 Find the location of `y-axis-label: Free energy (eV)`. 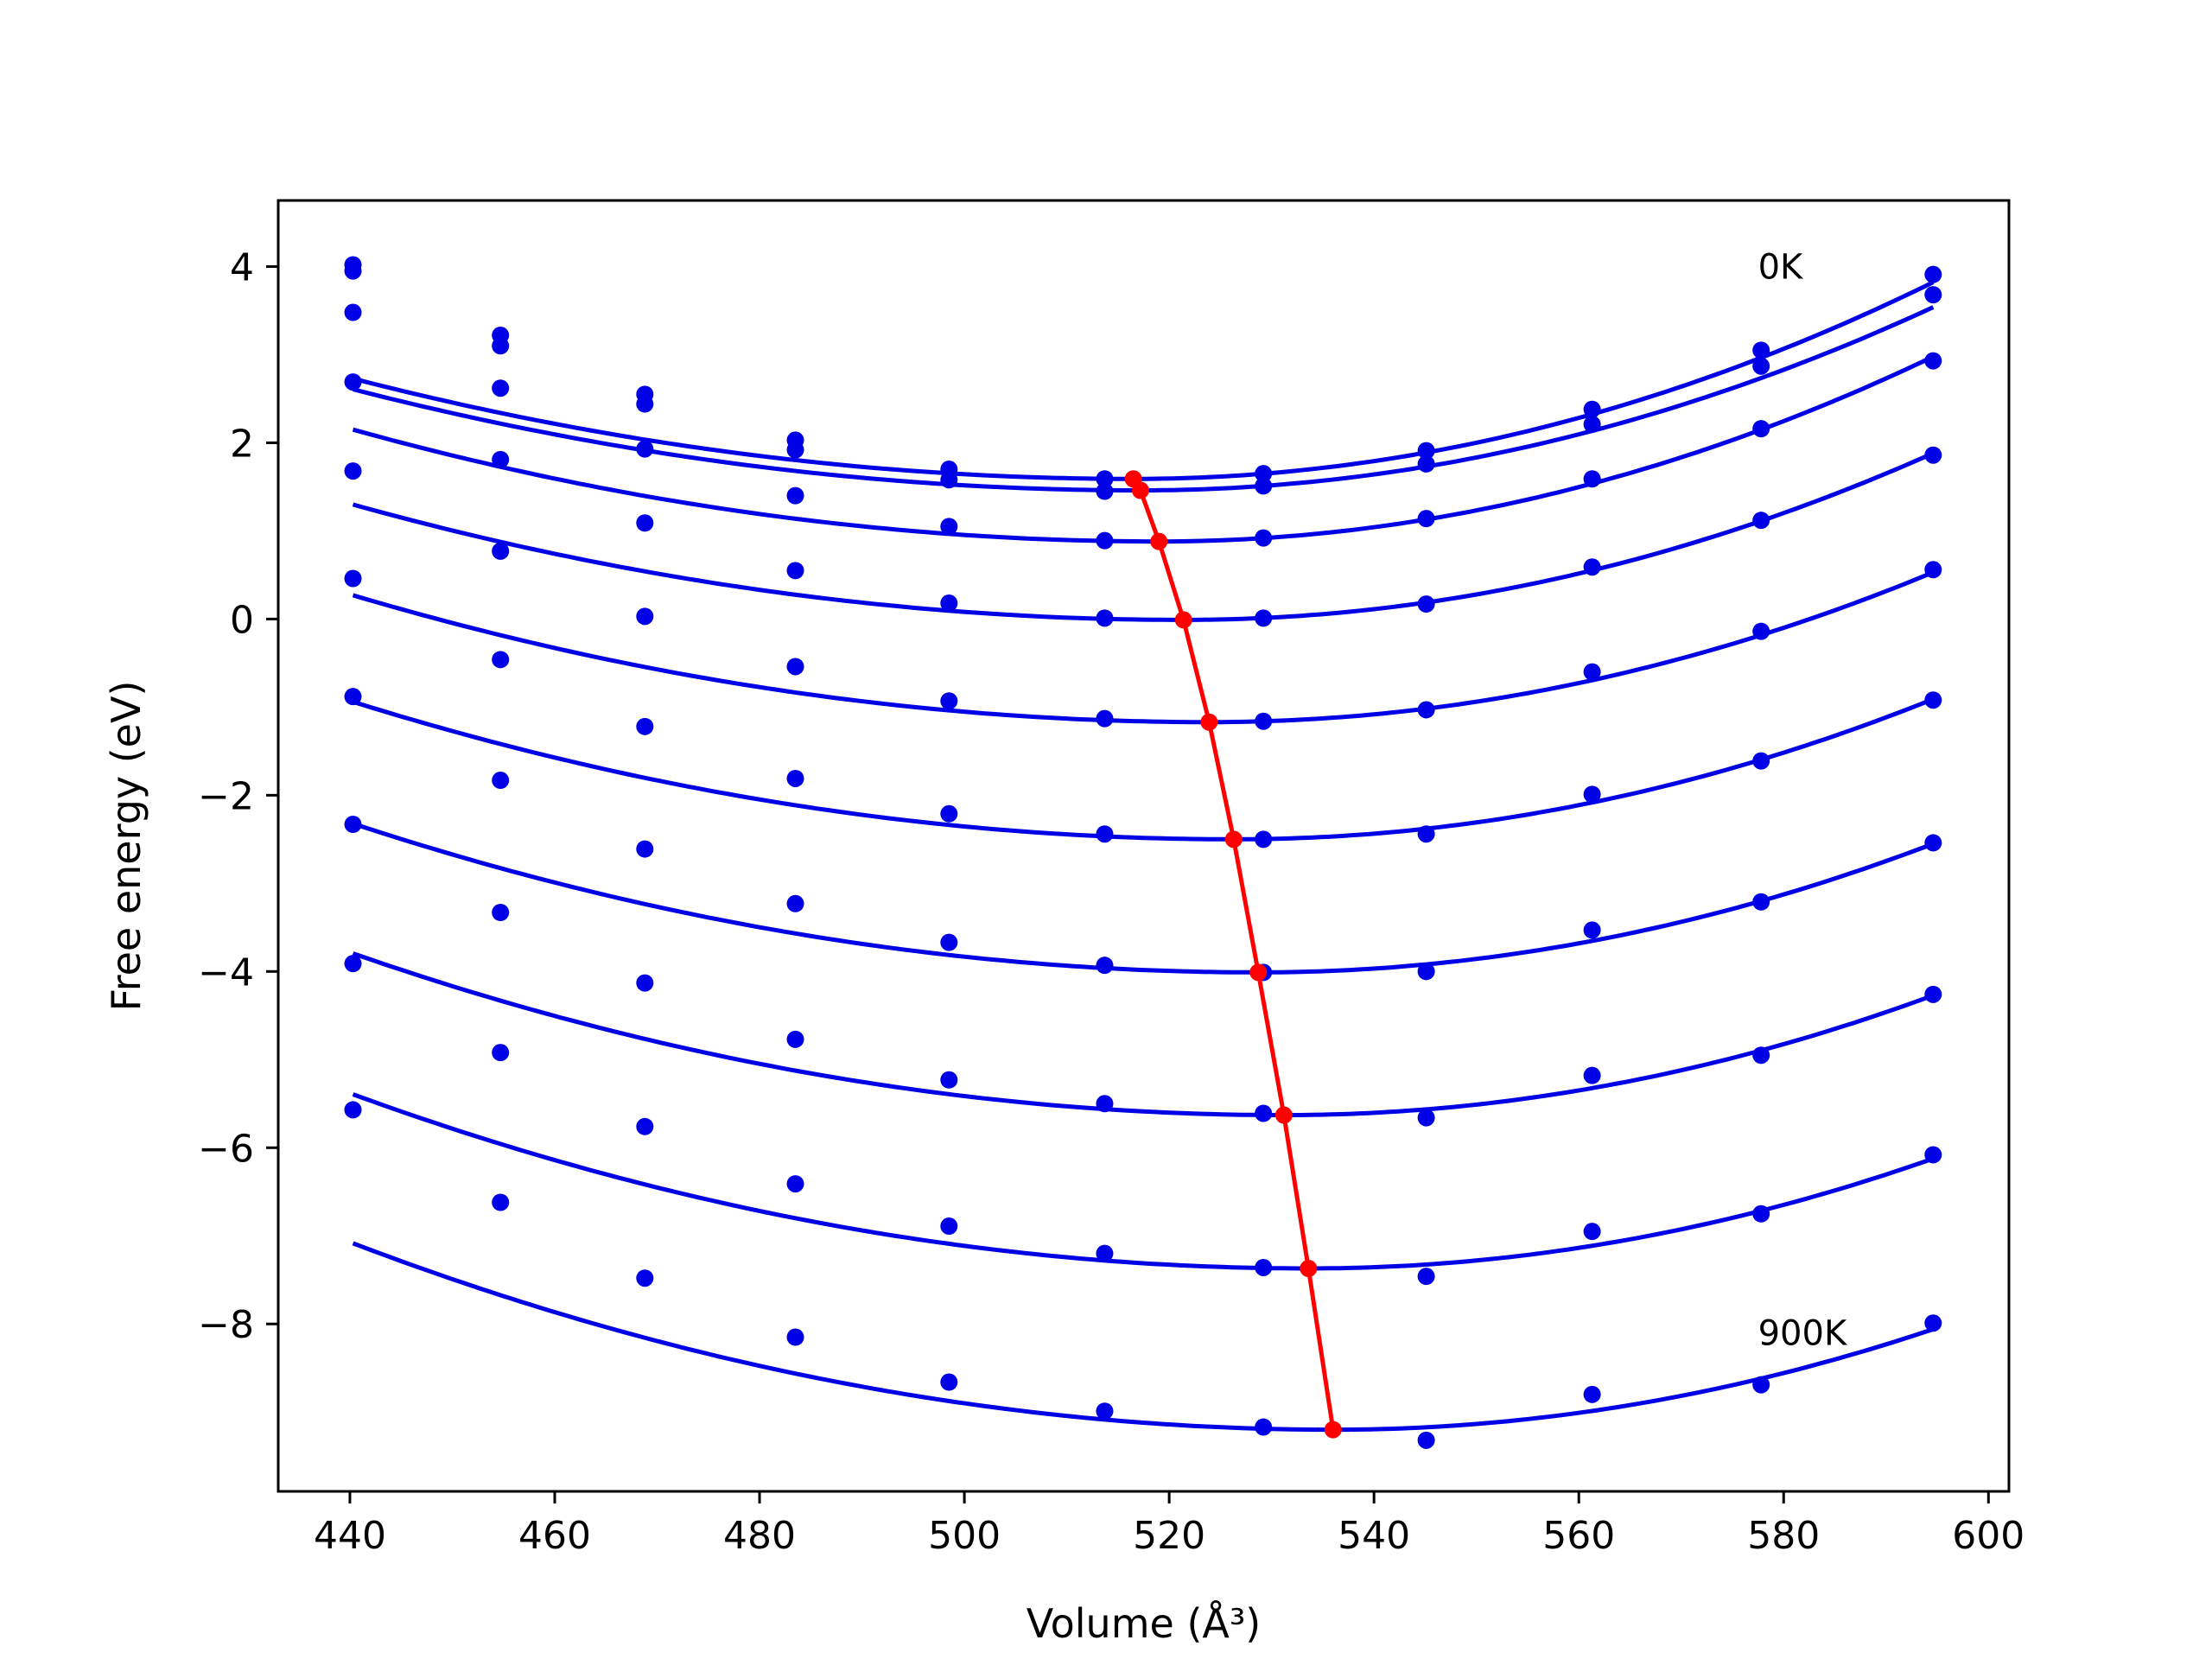

y-axis-label: Free energy (eV) is located at coordinates (126, 846).